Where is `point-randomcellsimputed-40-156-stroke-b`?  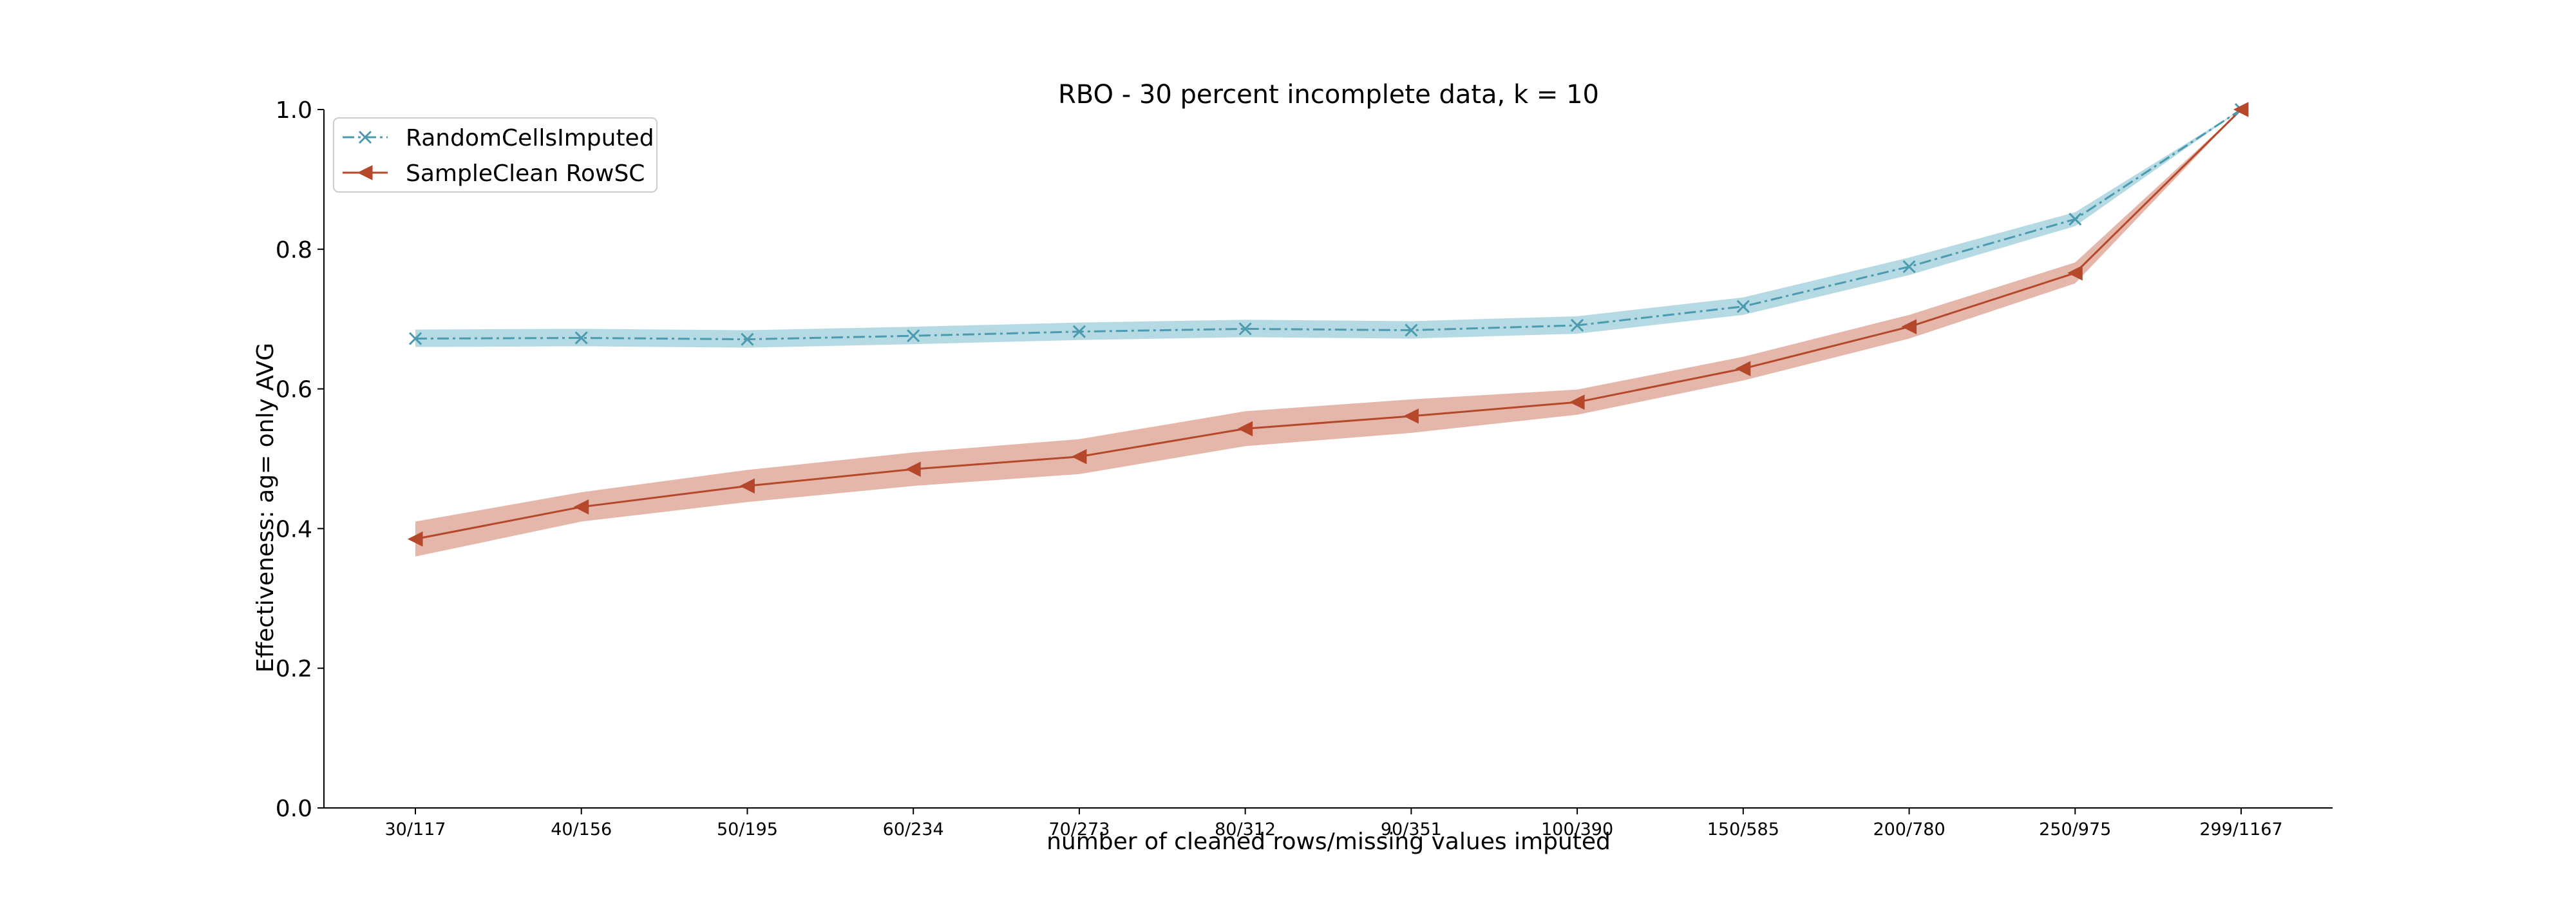 point-randomcellsimputed-40-156-stroke-b is located at coordinates (581, 338).